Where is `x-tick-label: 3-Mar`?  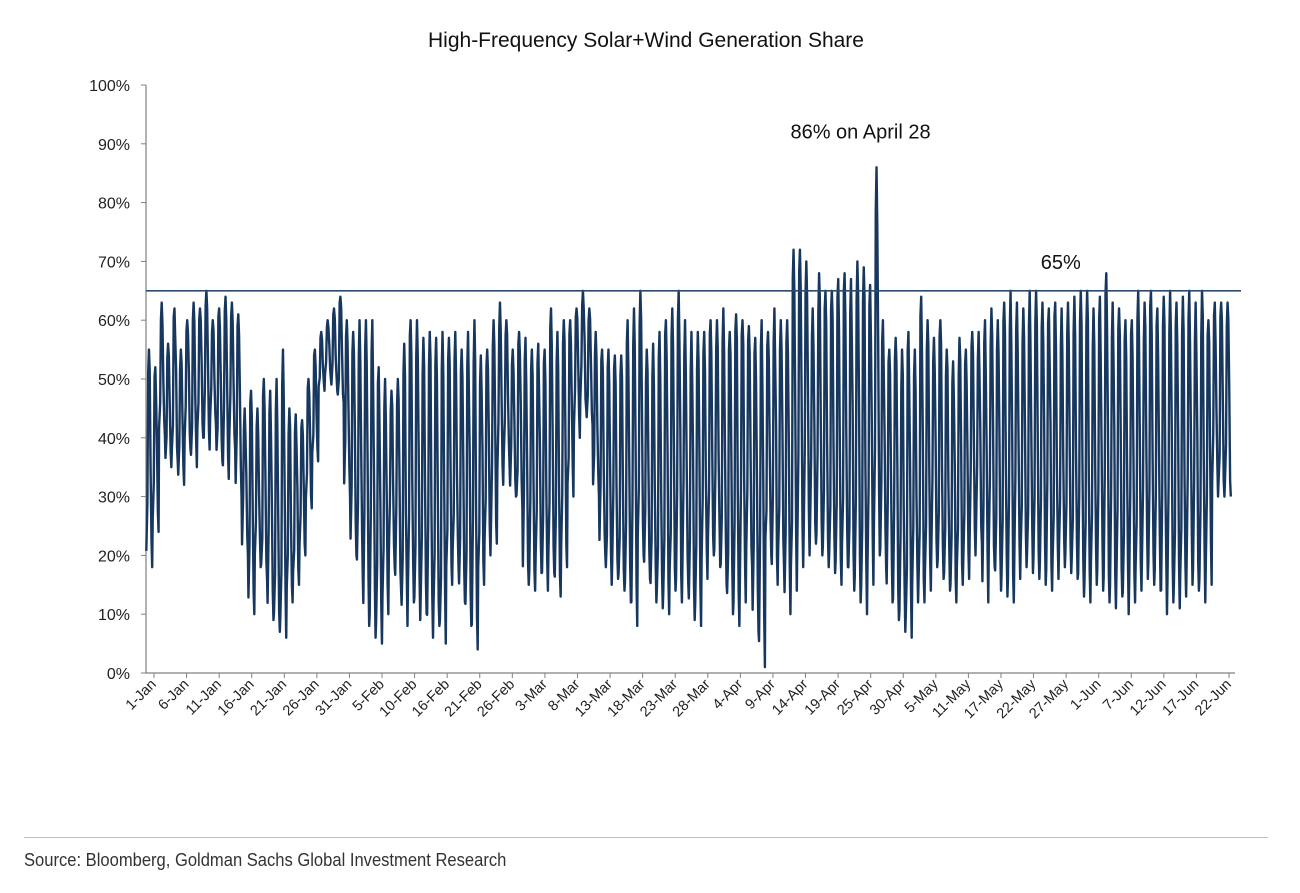
x-tick-label: 3-Mar is located at coordinates (532, 695).